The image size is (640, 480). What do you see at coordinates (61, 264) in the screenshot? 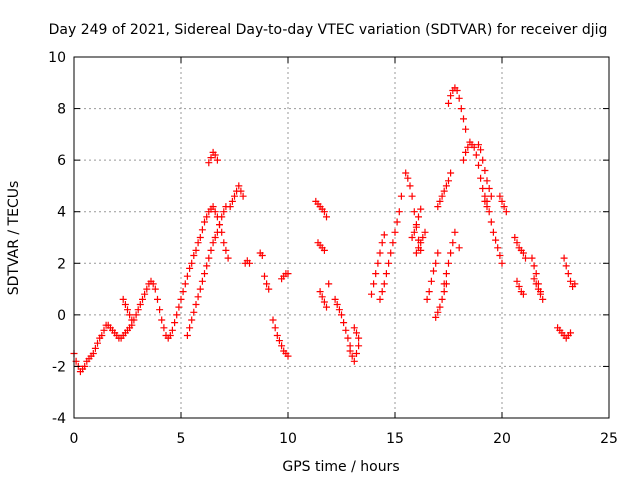
I see `y-tick-label: 2` at bounding box center [61, 264].